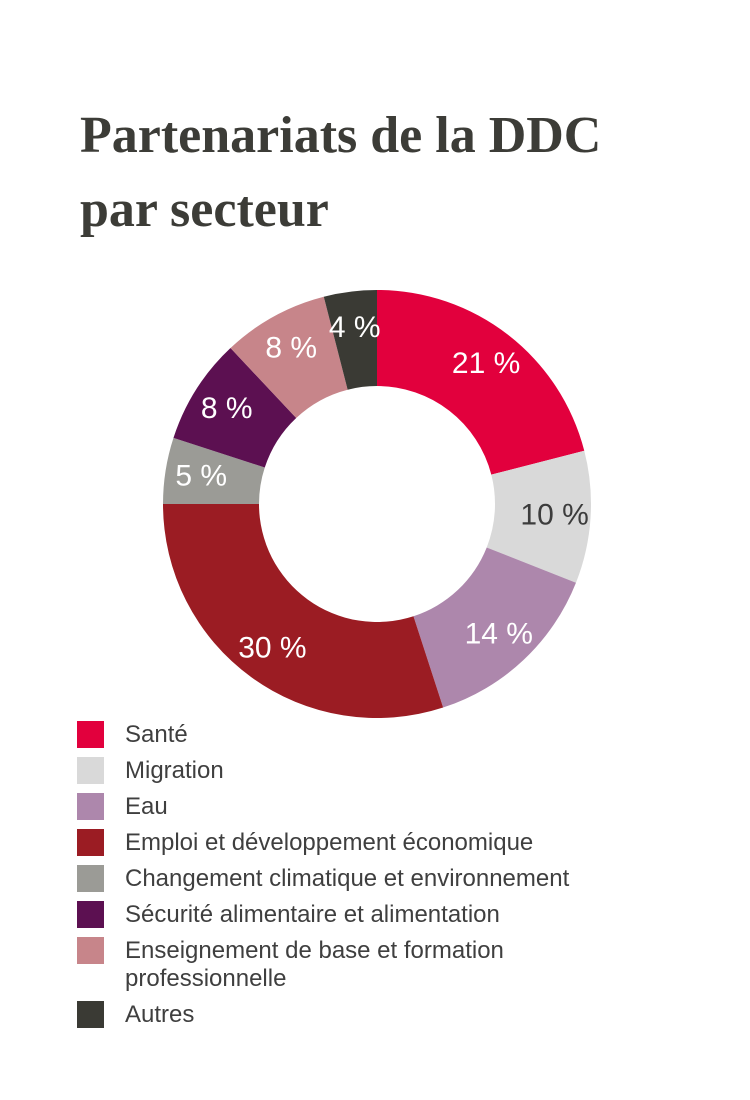  I want to click on legend-item-1: Santé, so click(361, 735).